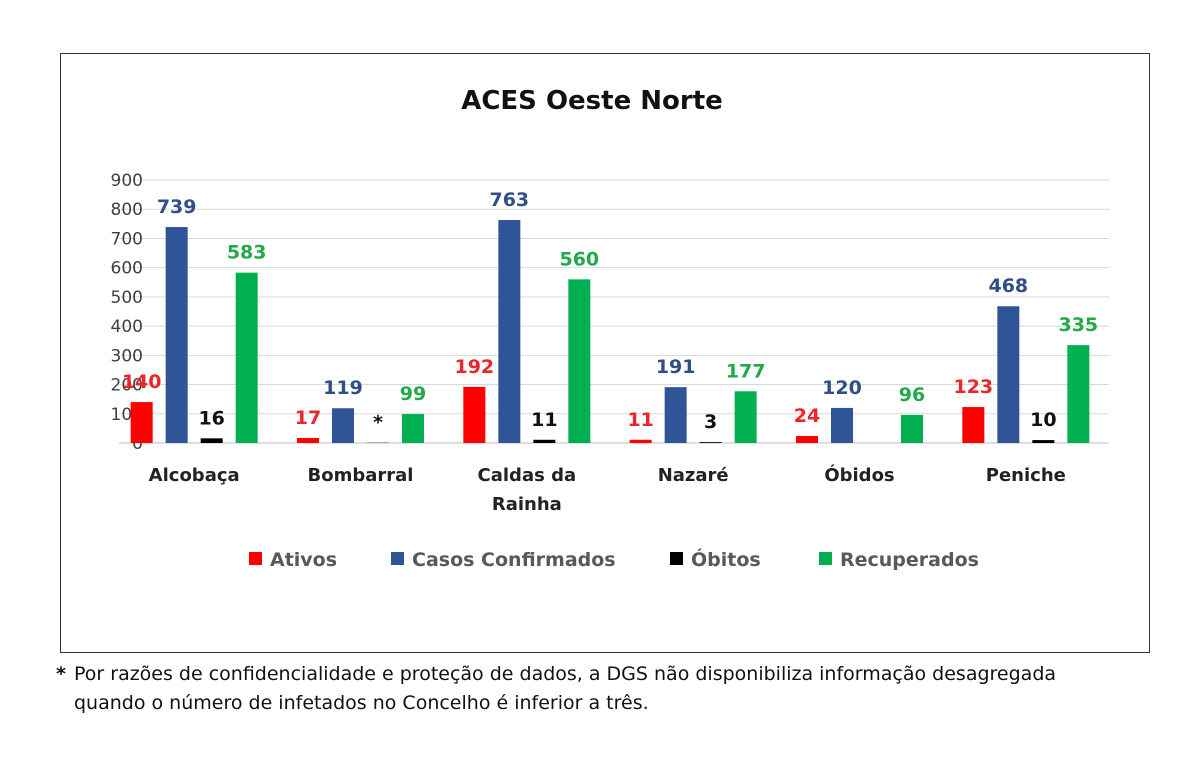 This screenshot has height=765, width=1200. I want to click on bar-casos-confirmados-caldas-da-rainha, so click(509, 331).